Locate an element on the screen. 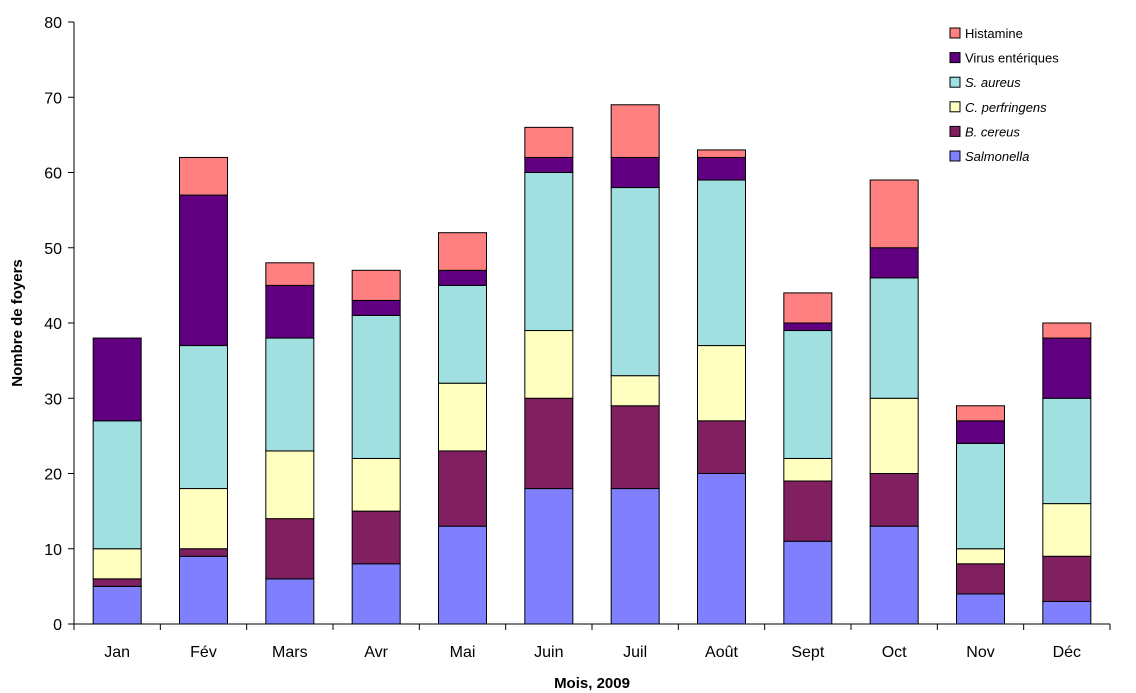 This screenshot has height=693, width=1136. bar-Juil-c-perfringens is located at coordinates (635, 391).